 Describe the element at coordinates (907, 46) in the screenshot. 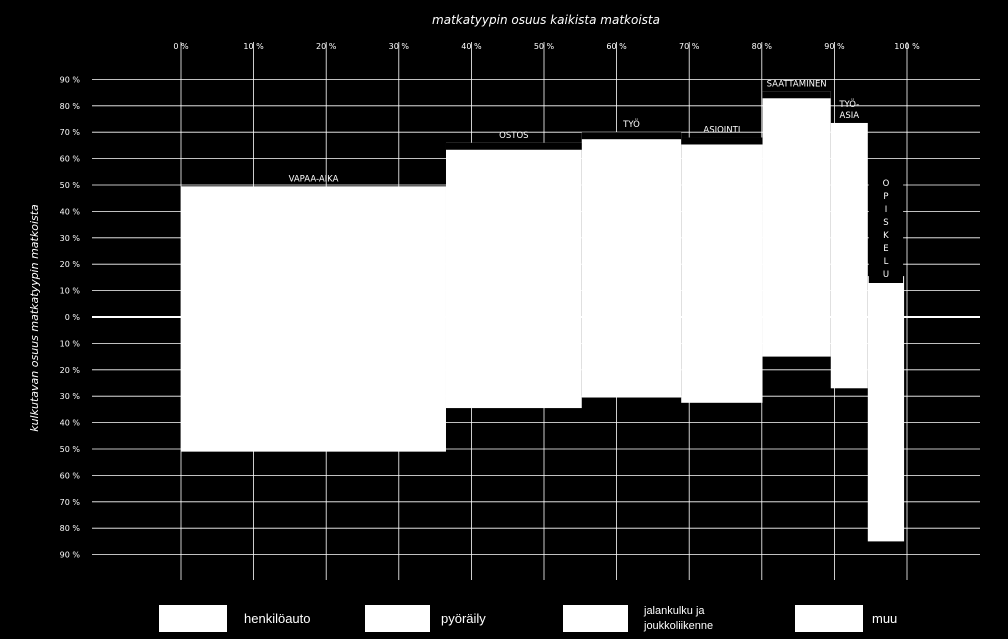

I see `x-tick-label: 100 %` at that location.